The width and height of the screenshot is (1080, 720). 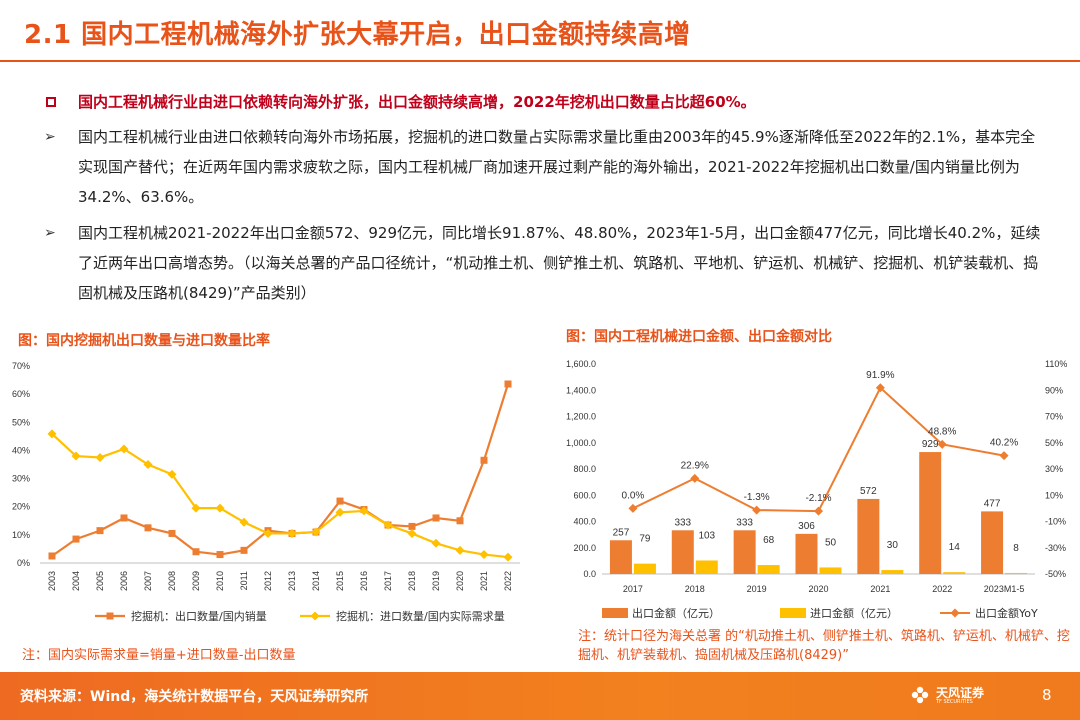 I want to click on import-value-label: 14, so click(x=955, y=547).